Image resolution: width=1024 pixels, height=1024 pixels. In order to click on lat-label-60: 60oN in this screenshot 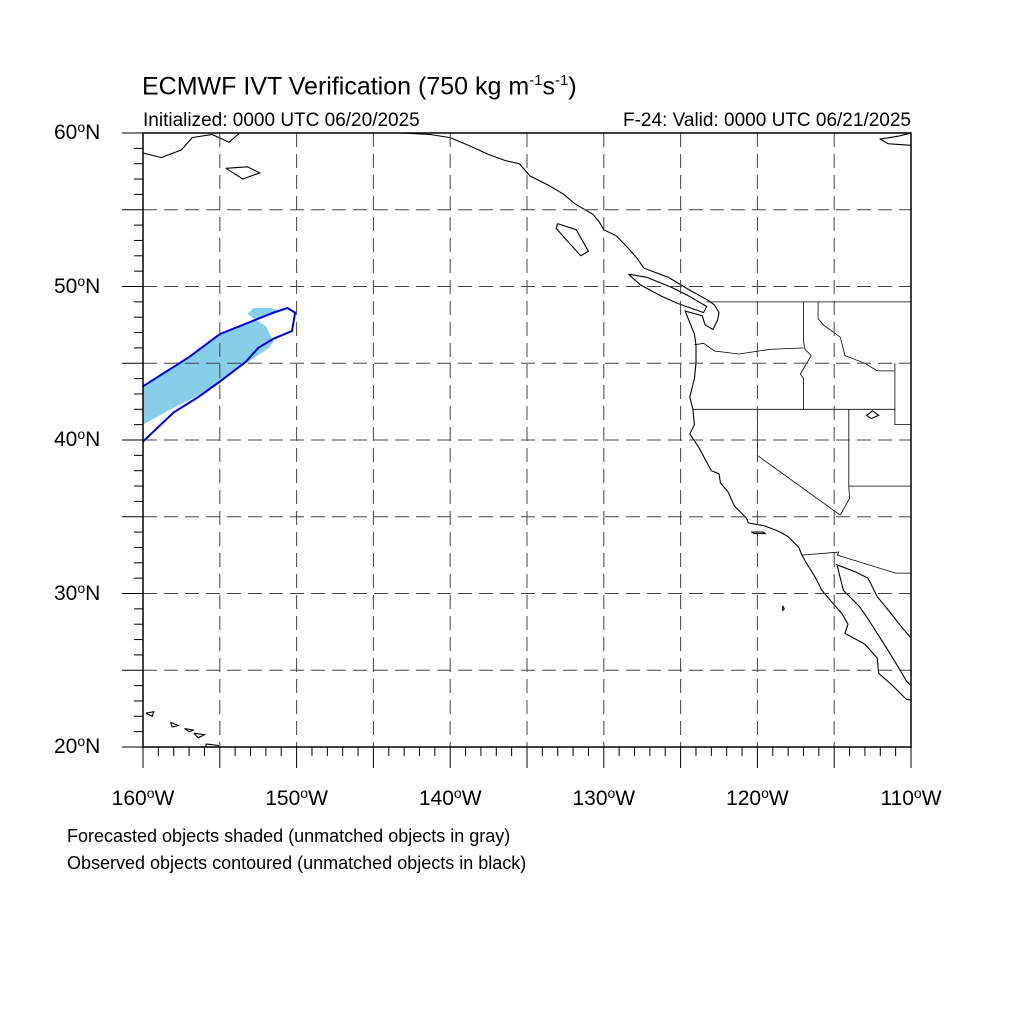, I will do `click(77, 131)`.